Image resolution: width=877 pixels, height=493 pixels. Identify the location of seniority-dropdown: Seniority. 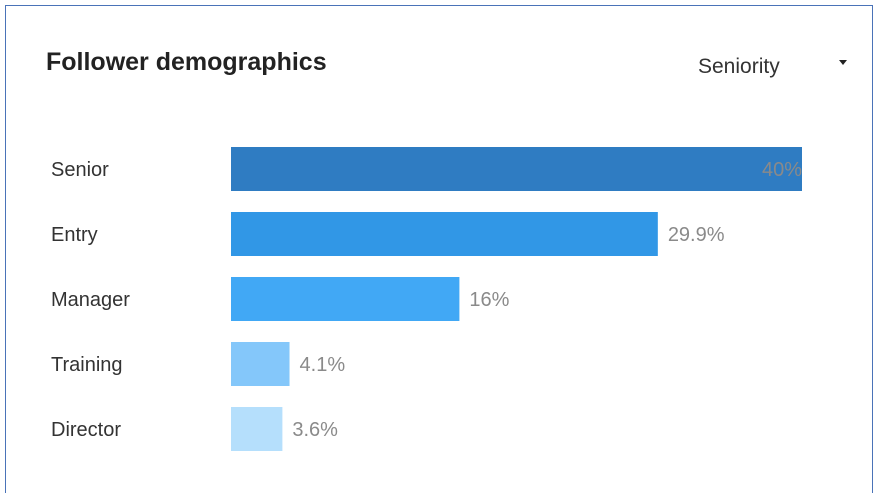
(776, 68).